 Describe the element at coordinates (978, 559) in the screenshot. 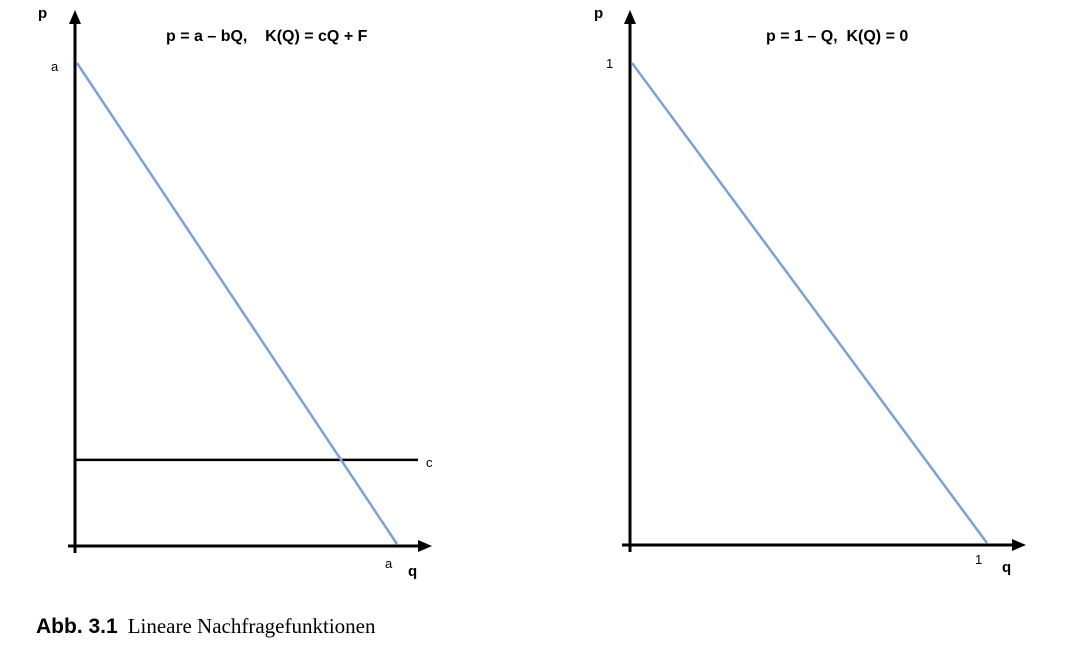

I see `right-x-intercept-label: 1` at that location.